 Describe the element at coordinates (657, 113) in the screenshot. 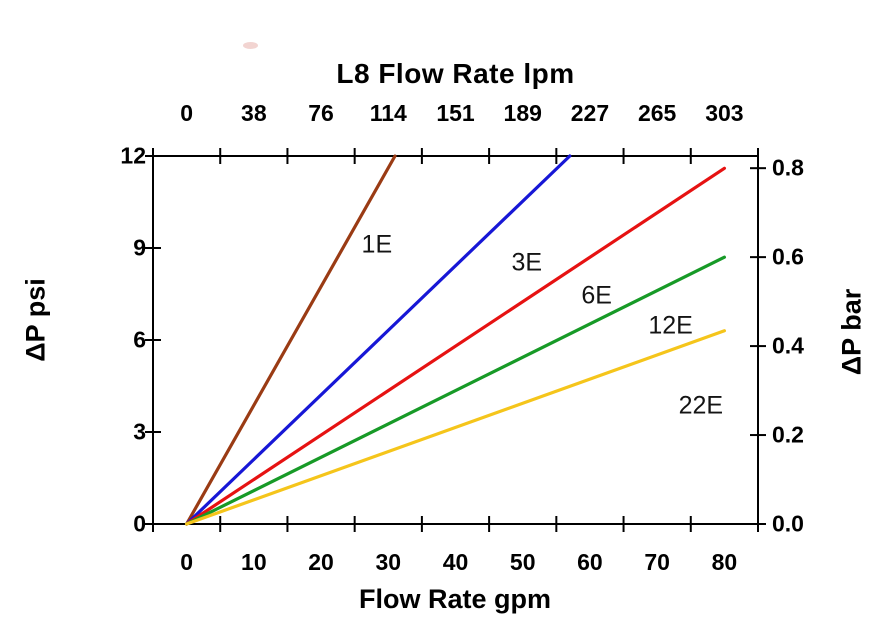

I see `top-tick-label-265: 265` at that location.